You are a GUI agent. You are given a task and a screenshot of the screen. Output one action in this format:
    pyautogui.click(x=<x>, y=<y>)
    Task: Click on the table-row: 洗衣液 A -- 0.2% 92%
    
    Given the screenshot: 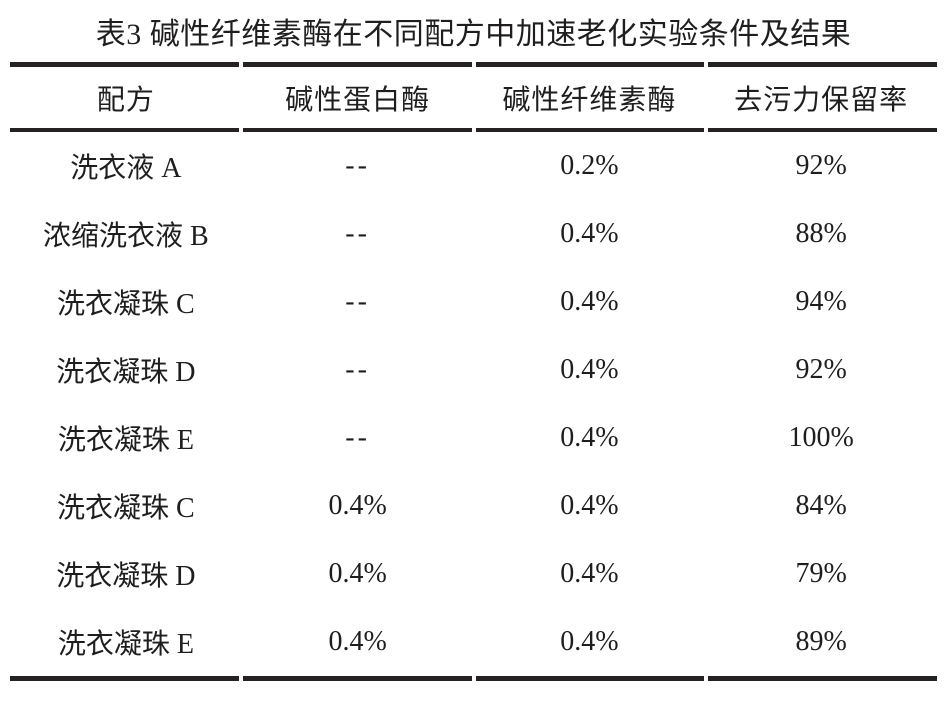 What is the action you would take?
    pyautogui.click(x=473, y=166)
    